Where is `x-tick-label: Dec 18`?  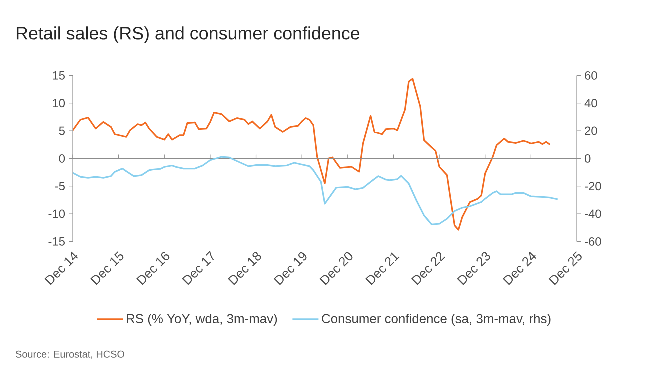
x-tick-label: Dec 18 is located at coordinates (245, 269).